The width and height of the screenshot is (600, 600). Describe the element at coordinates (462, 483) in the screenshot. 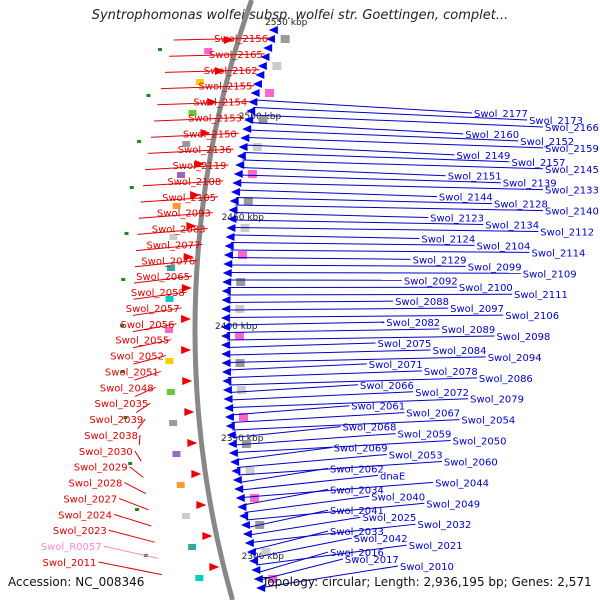

I see `right-gene-label: Swol_2044` at that location.